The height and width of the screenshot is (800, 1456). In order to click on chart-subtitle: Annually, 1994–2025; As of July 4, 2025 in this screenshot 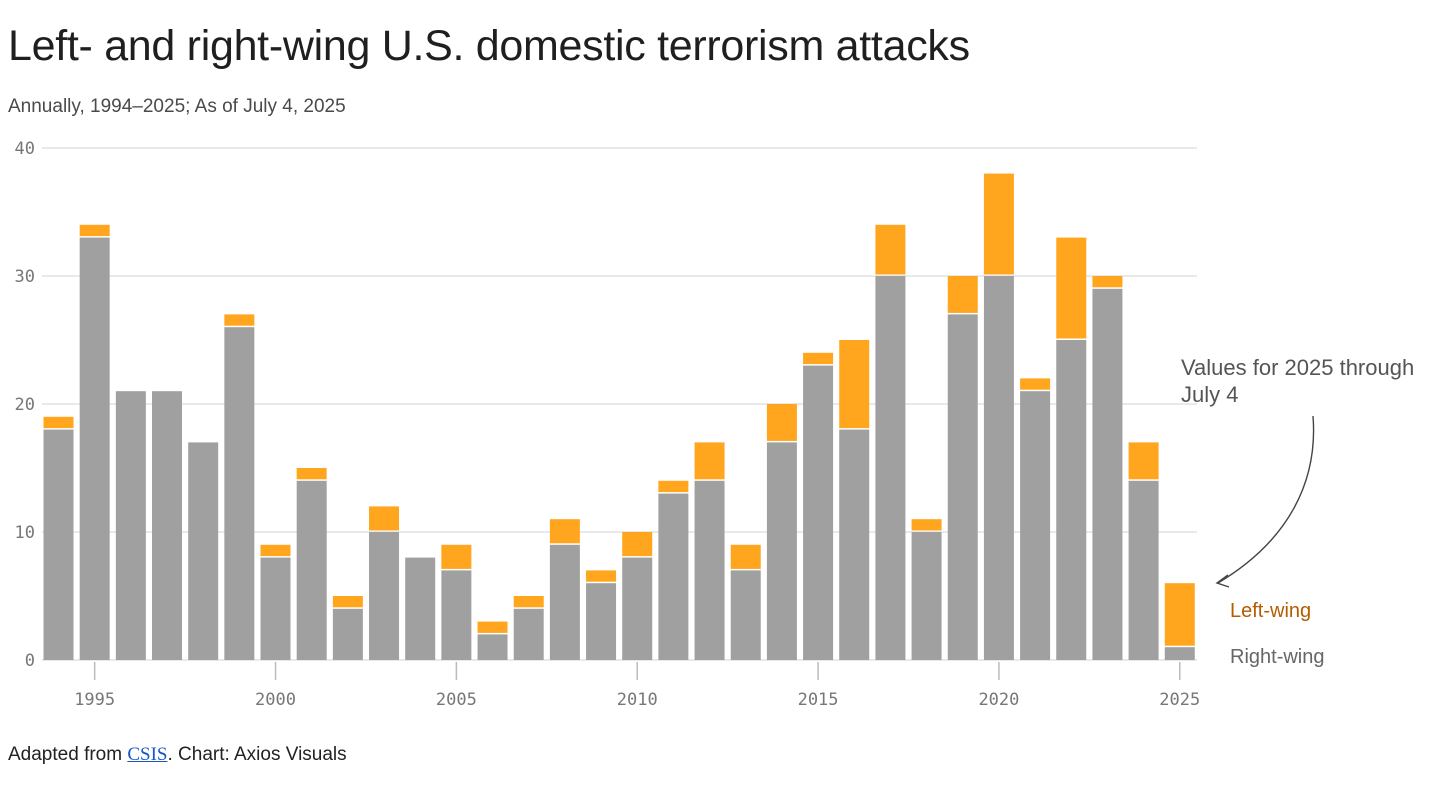, I will do `click(177, 106)`.